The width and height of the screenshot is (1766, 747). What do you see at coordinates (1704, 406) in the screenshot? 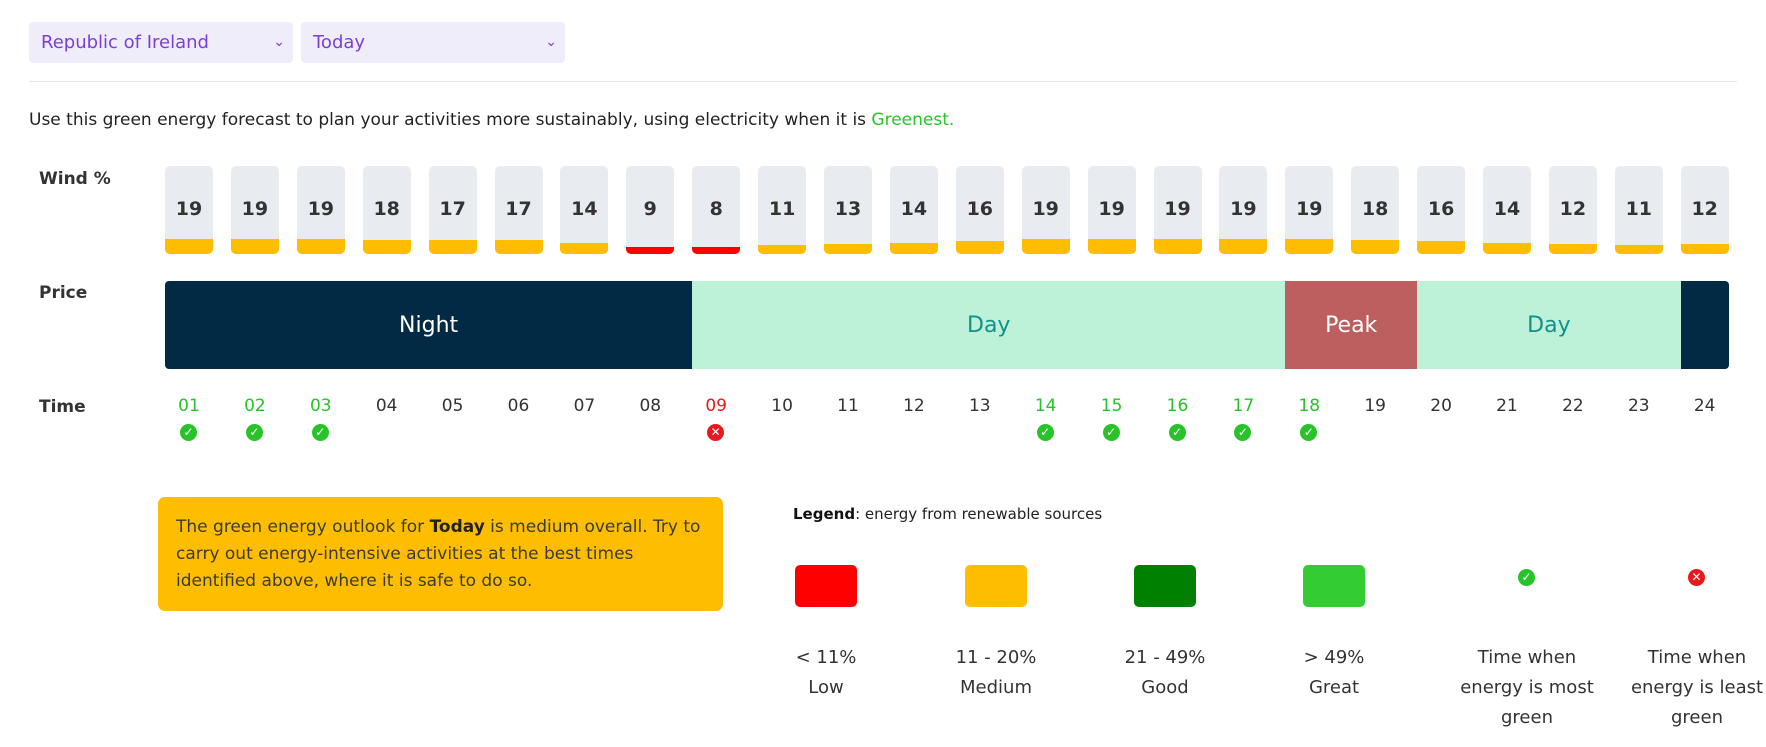
I see `time-label: 24` at bounding box center [1704, 406].